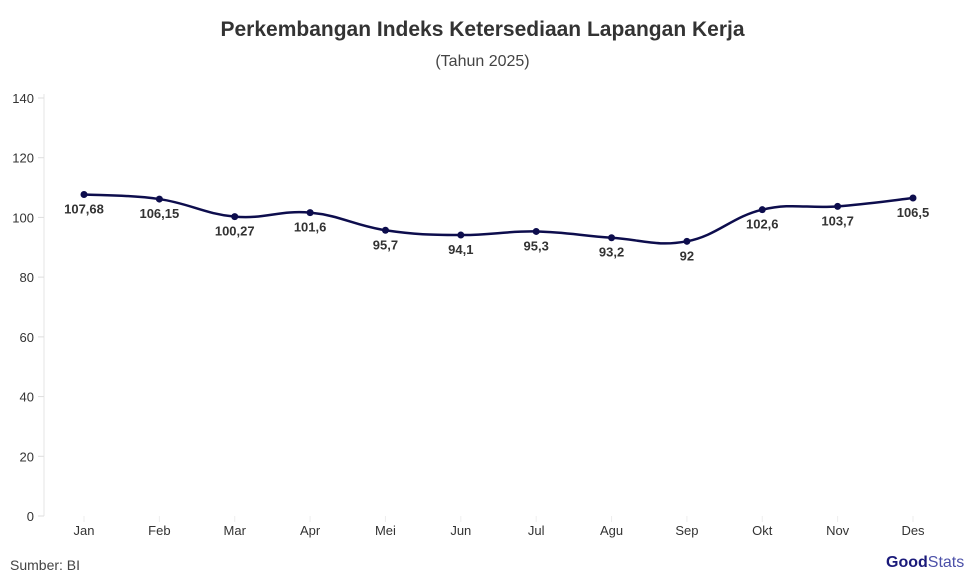  What do you see at coordinates (235, 530) in the screenshot?
I see `x-tick-label: Mar` at bounding box center [235, 530].